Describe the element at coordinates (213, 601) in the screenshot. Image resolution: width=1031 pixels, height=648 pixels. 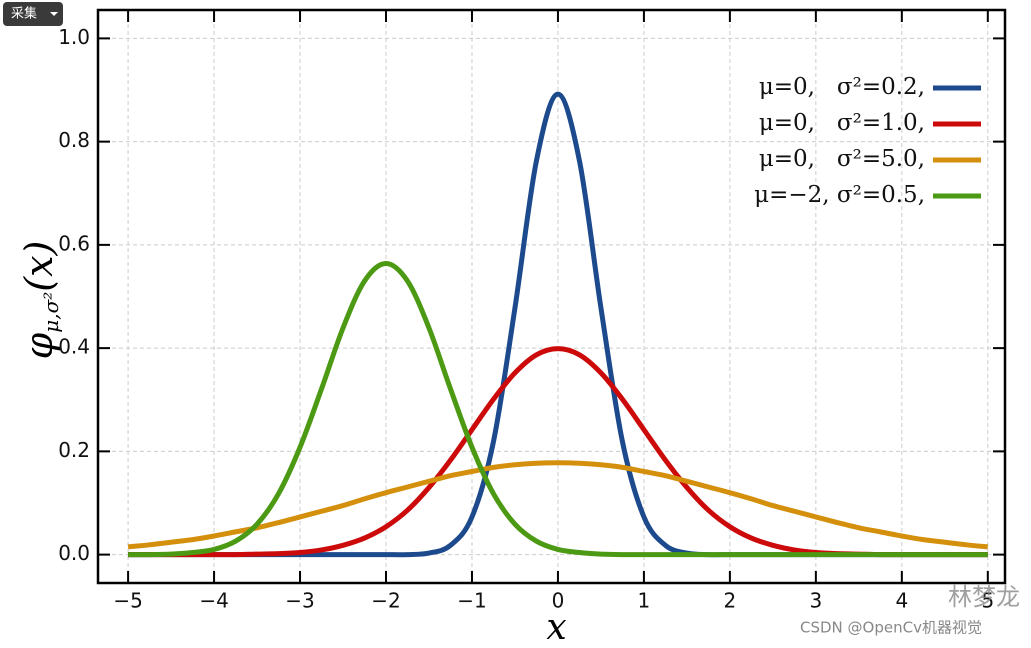
I see `x-tick-label: −4` at that location.